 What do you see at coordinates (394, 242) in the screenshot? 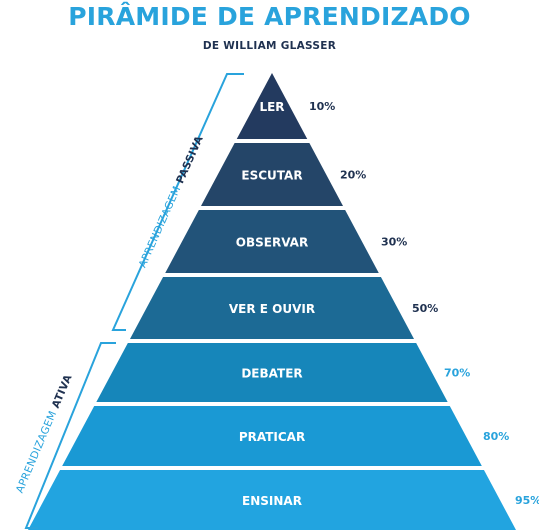
I see `level-percent-observar: 30%` at bounding box center [394, 242].